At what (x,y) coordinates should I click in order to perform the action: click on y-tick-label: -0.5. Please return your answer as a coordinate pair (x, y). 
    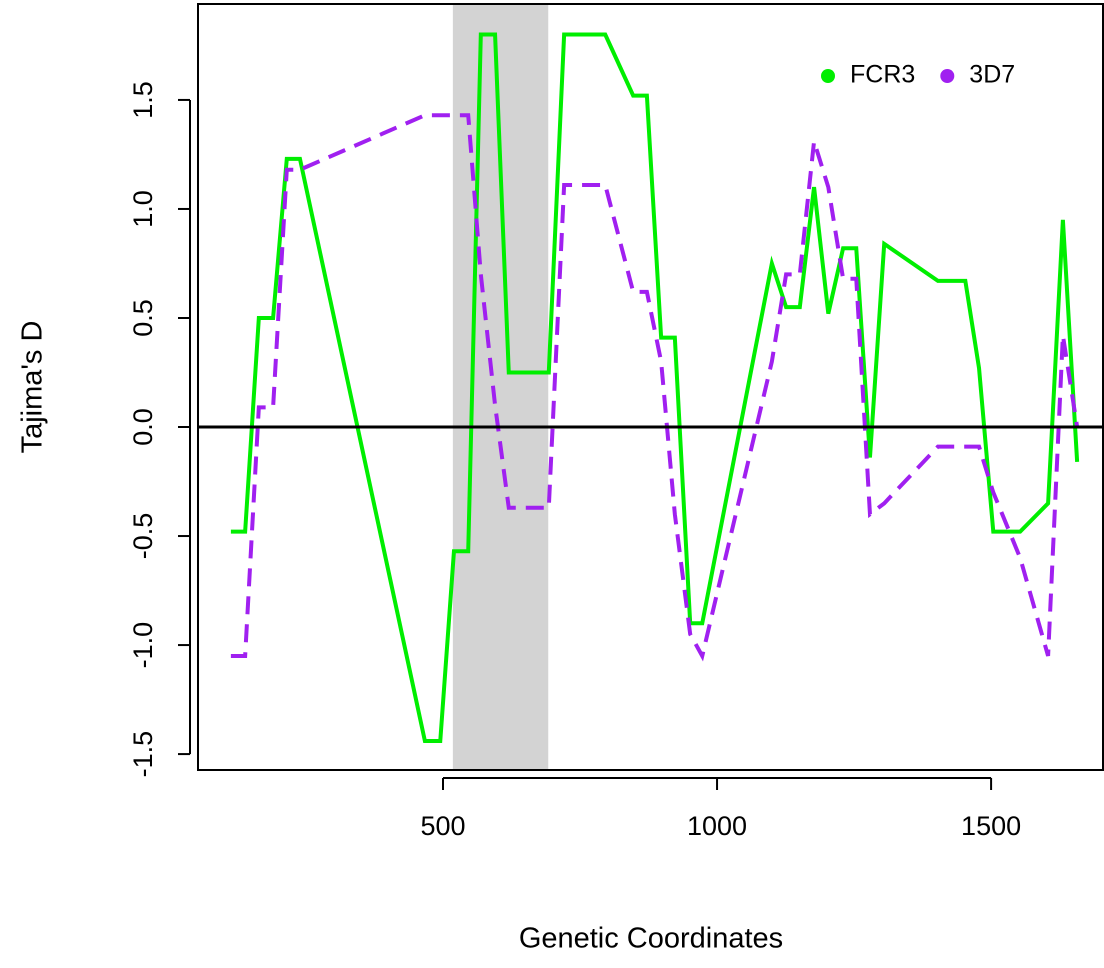
    Looking at the image, I should click on (143, 536).